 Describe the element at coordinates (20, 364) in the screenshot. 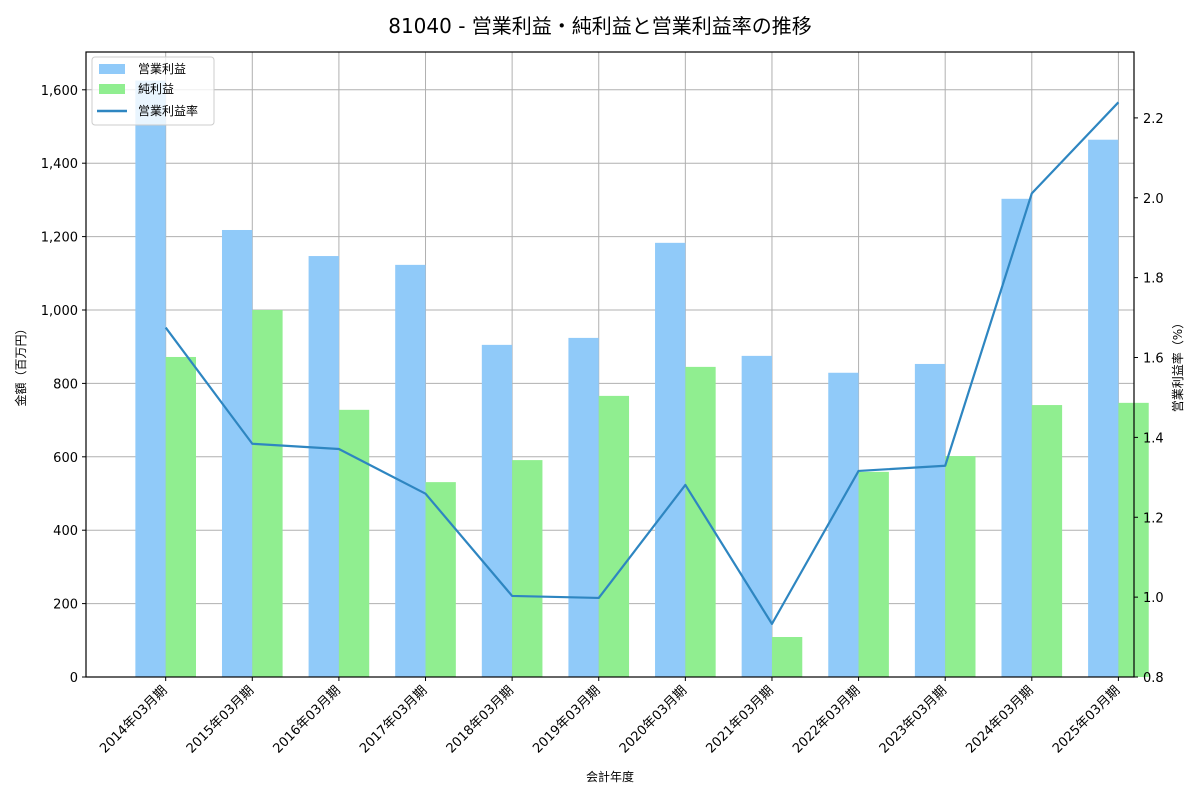

I see `y-axis-label: 金額（百万円）` at that location.